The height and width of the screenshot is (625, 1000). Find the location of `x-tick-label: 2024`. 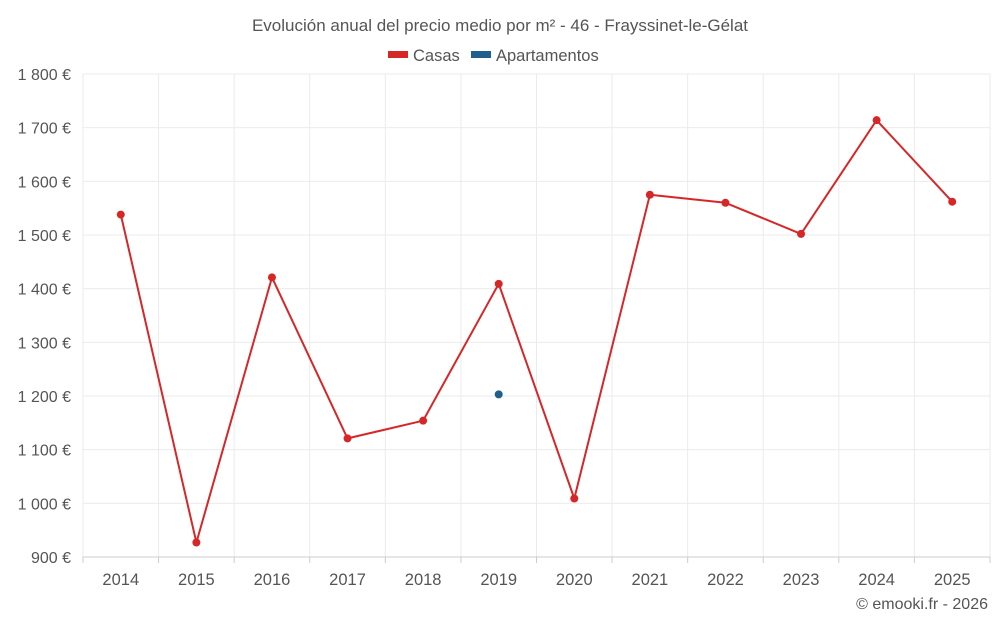

x-tick-label: 2024 is located at coordinates (876, 580).